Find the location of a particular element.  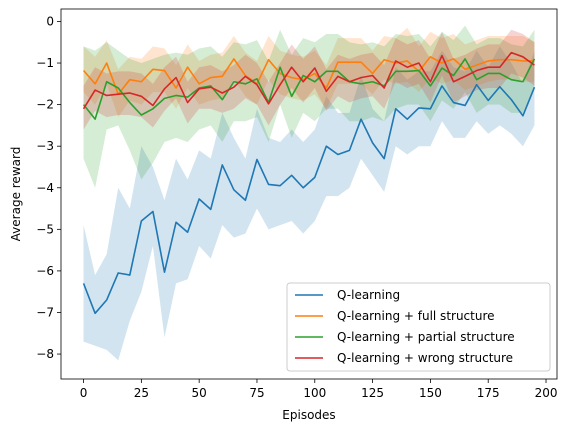

y-axis-ticks: 0 −1 −2 −3 −4 −5 −6 −7 −8 is located at coordinates (48, 187).